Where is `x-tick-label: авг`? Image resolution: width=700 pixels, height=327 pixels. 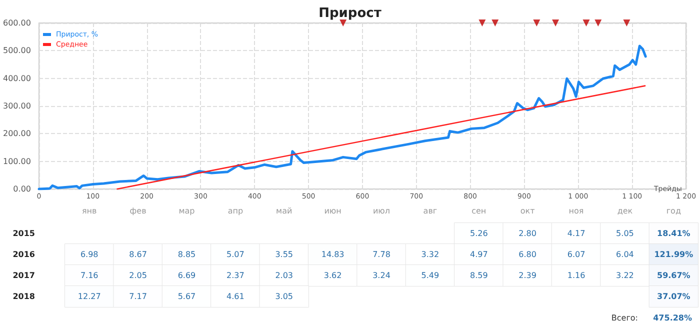 x-tick-label: авг is located at coordinates (430, 211).